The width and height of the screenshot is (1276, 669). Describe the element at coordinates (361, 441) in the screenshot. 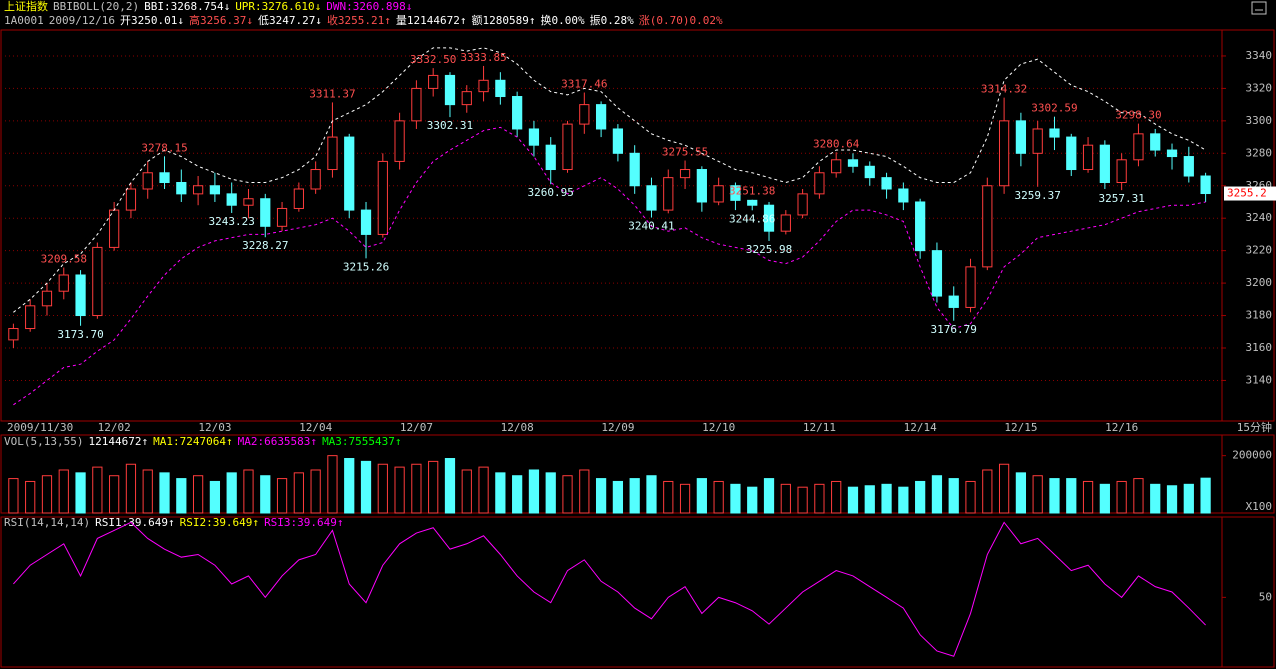

I see `header-item: MA3:7555437↑` at that location.